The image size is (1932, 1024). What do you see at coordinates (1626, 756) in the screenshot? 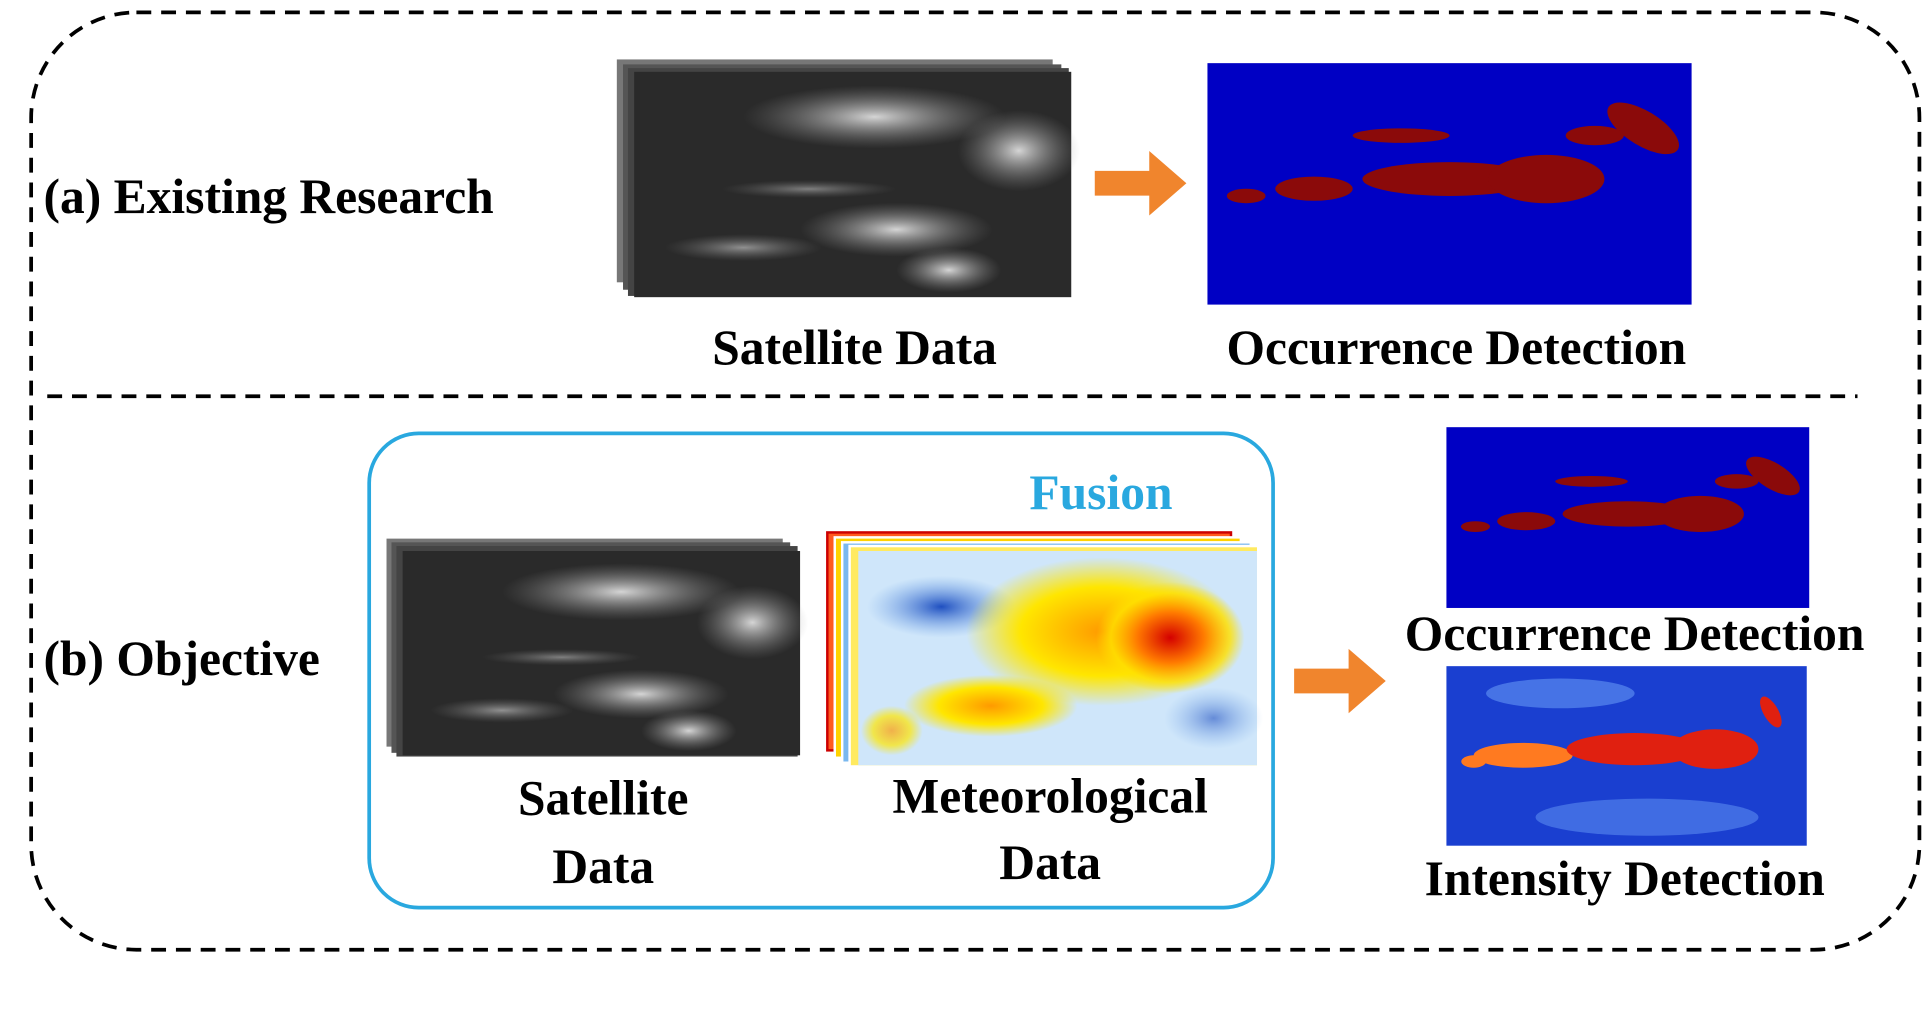
I see `intensity-image` at bounding box center [1626, 756].